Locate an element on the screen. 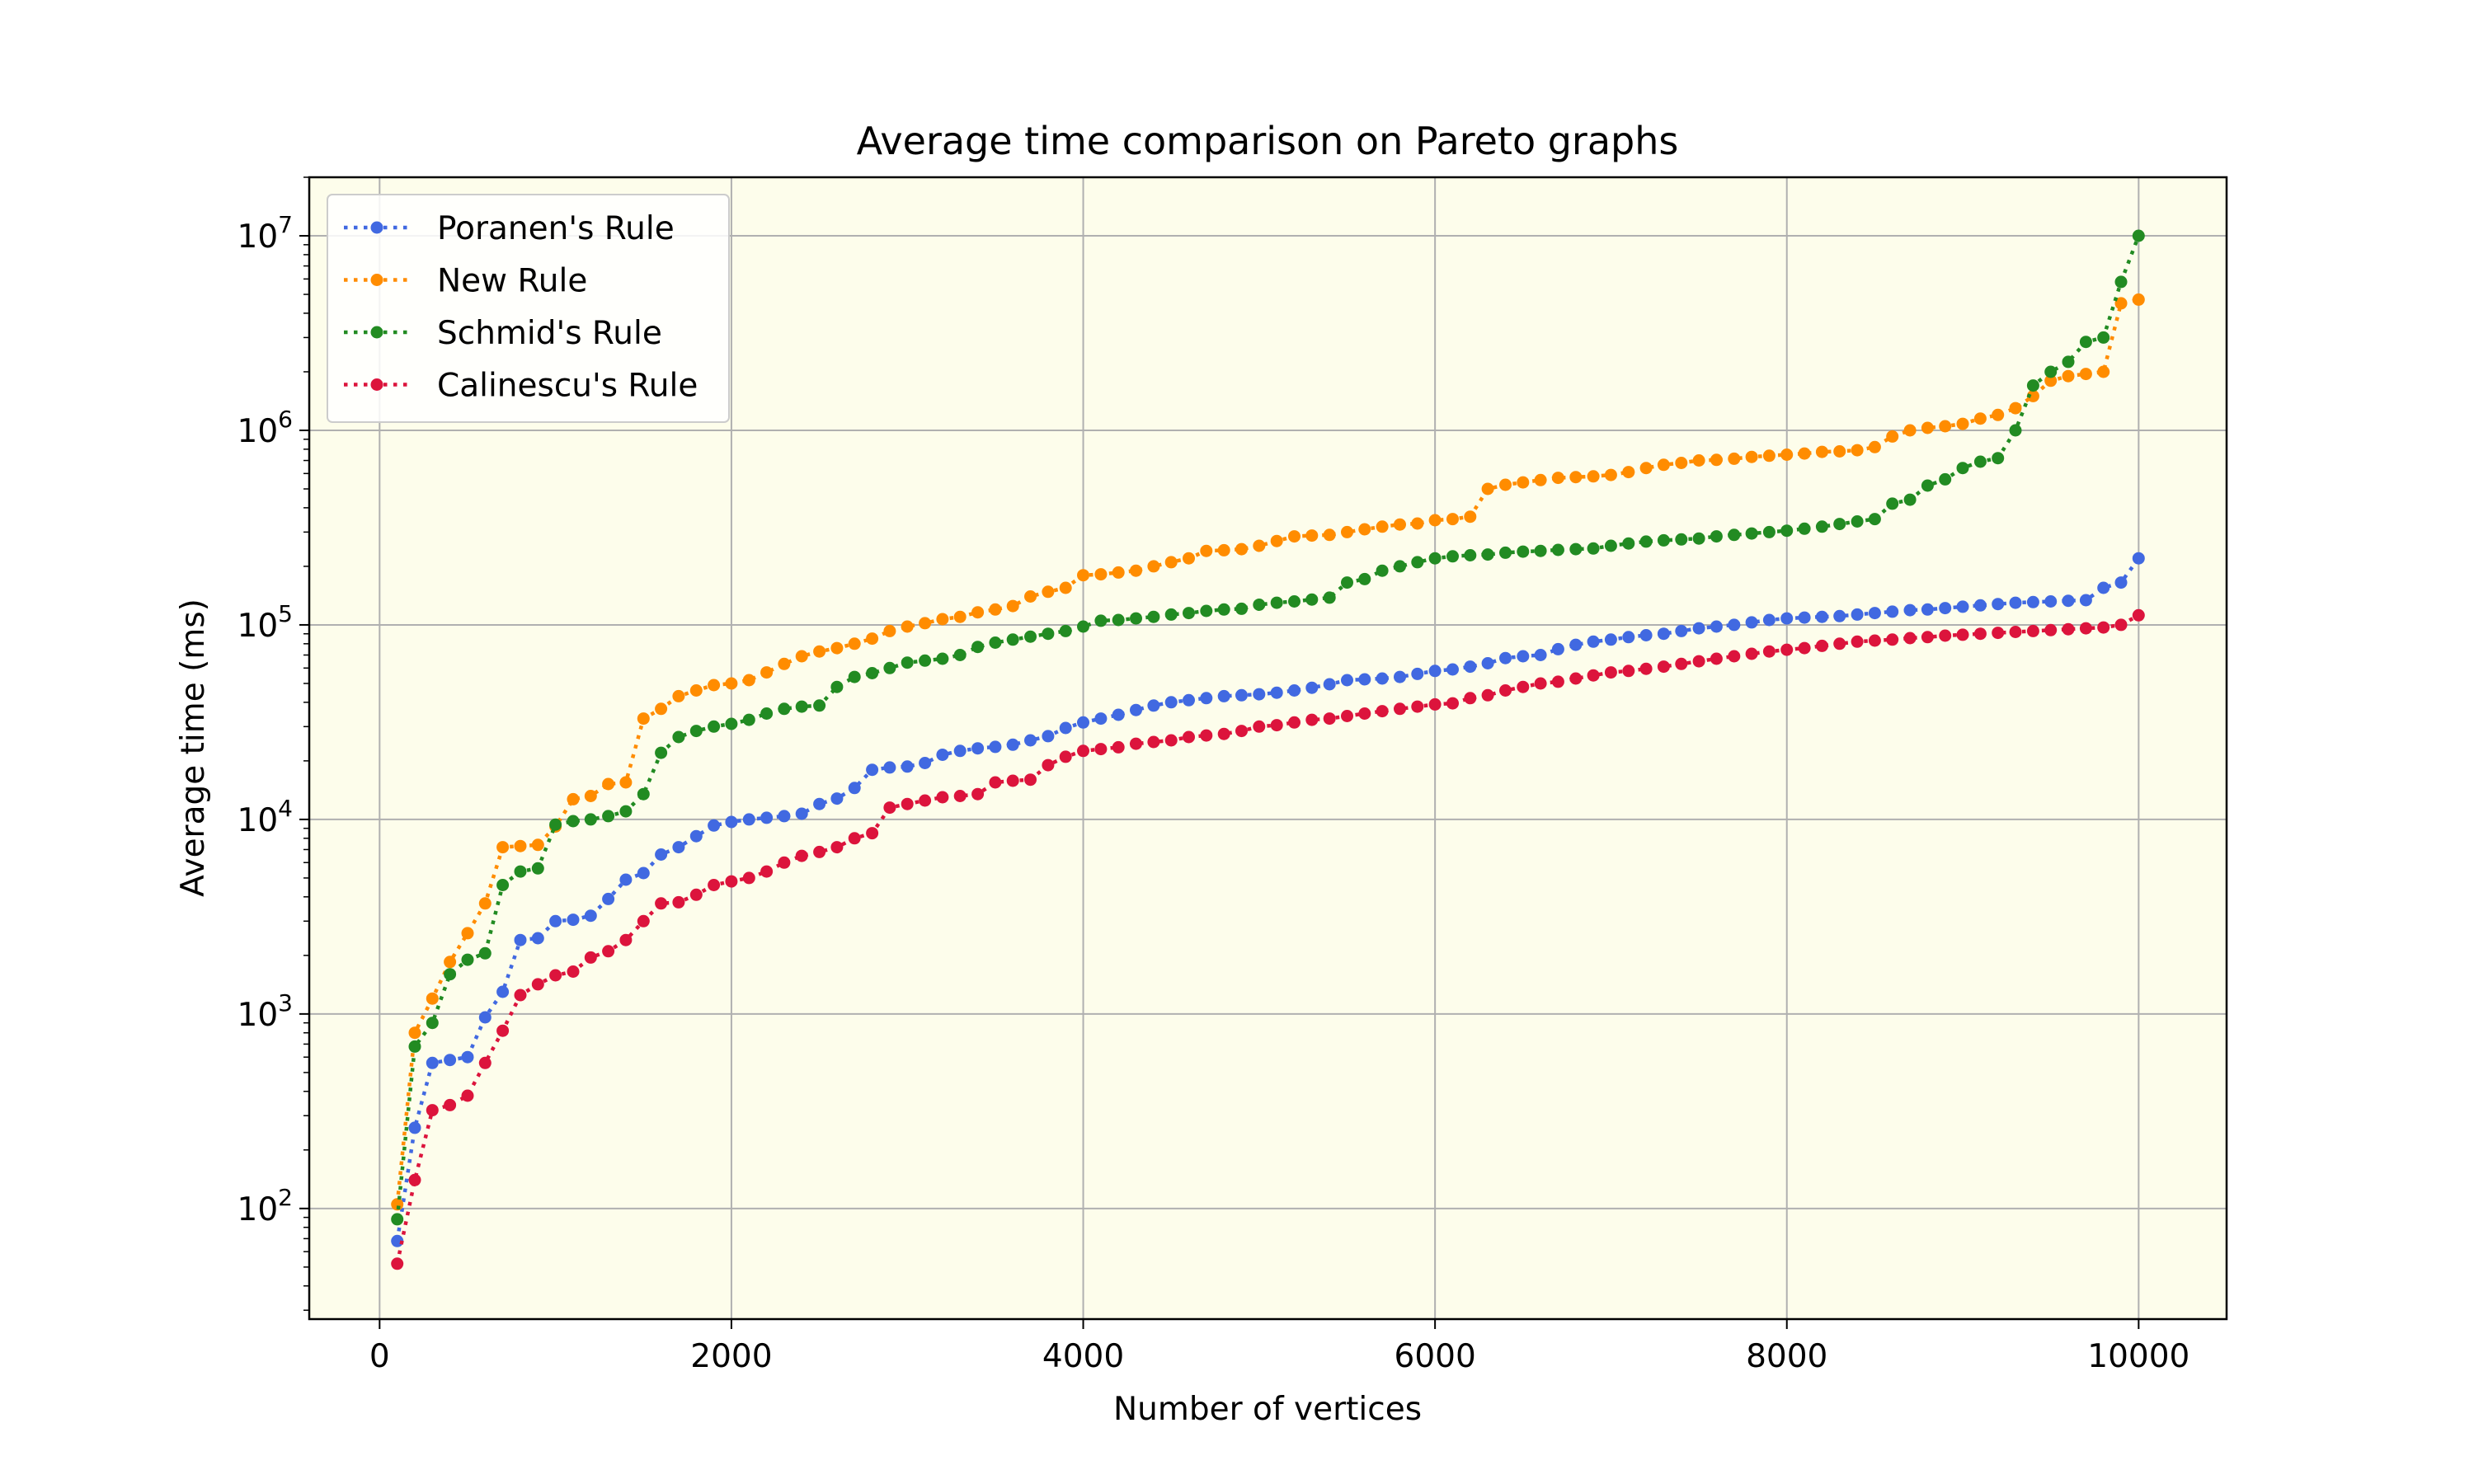 This screenshot has height=1484, width=2474. legend-box is located at coordinates (528, 308).